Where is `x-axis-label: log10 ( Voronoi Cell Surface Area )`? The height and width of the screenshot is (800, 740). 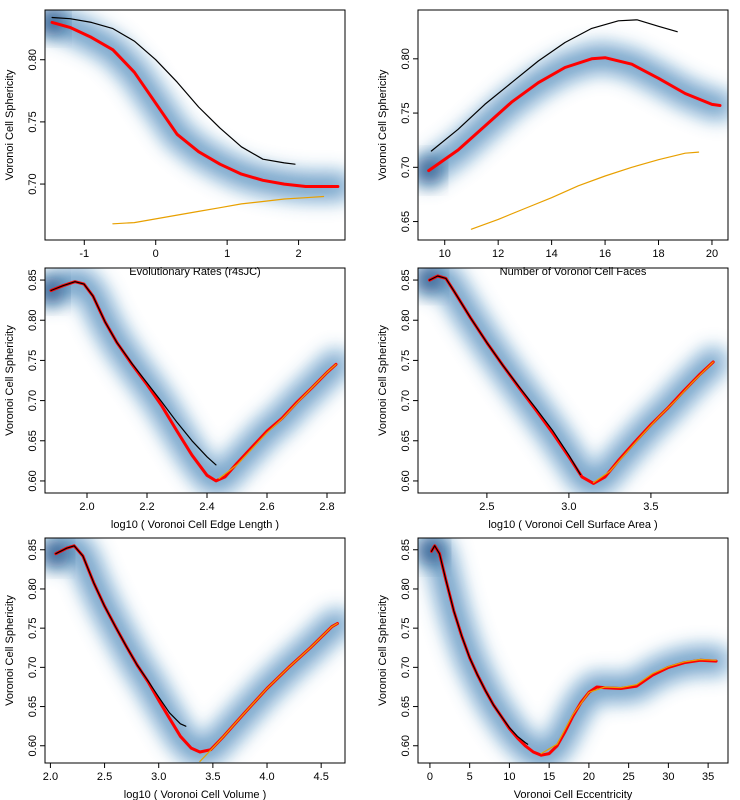 x-axis-label: log10 ( Voronoi Cell Surface Area ) is located at coordinates (572, 525).